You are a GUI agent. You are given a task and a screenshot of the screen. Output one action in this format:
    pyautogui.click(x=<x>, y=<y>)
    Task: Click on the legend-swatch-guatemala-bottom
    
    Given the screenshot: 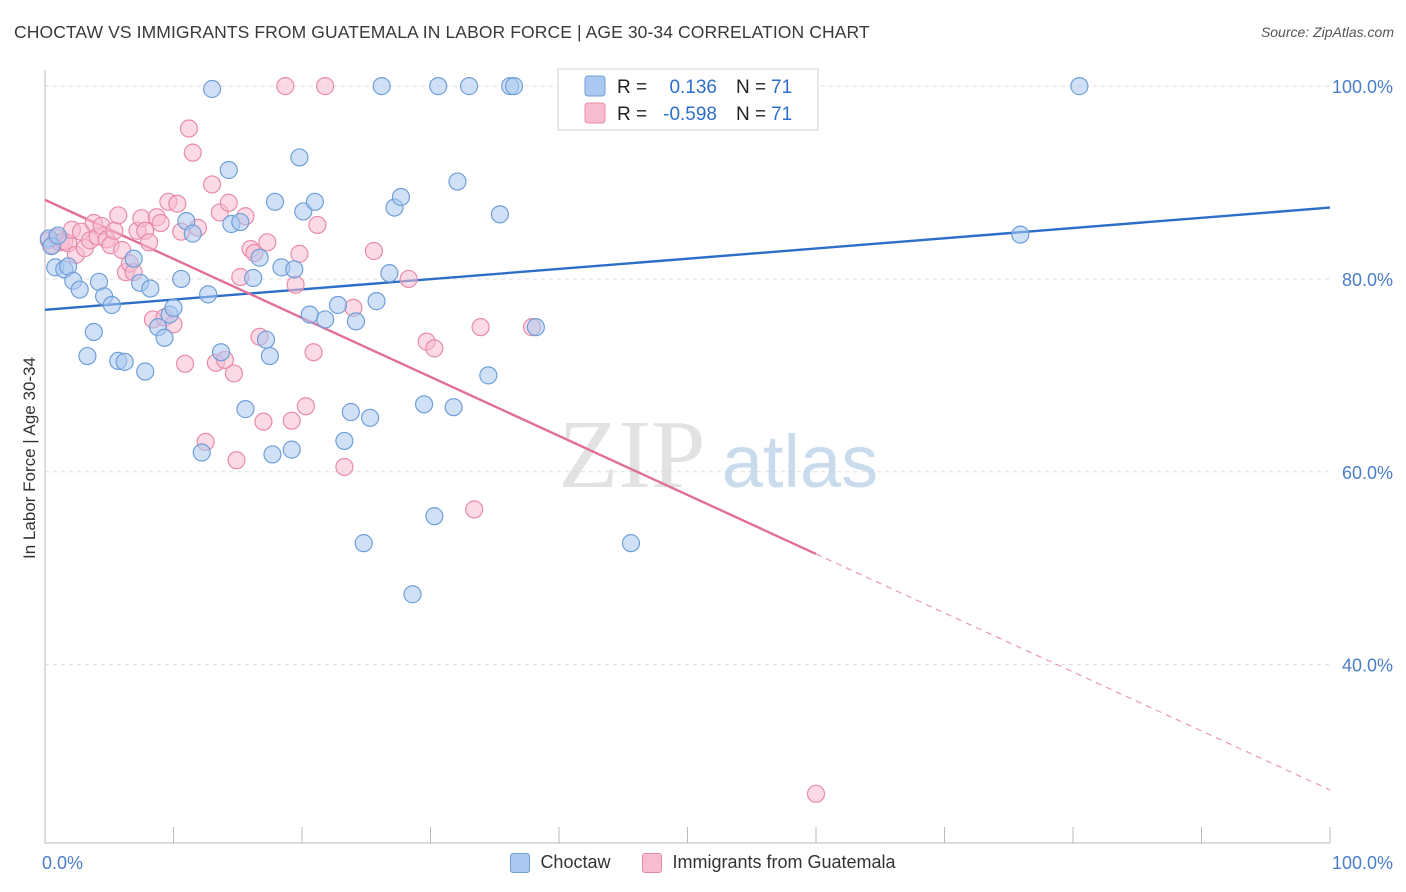 What is the action you would take?
    pyautogui.click(x=652, y=862)
    